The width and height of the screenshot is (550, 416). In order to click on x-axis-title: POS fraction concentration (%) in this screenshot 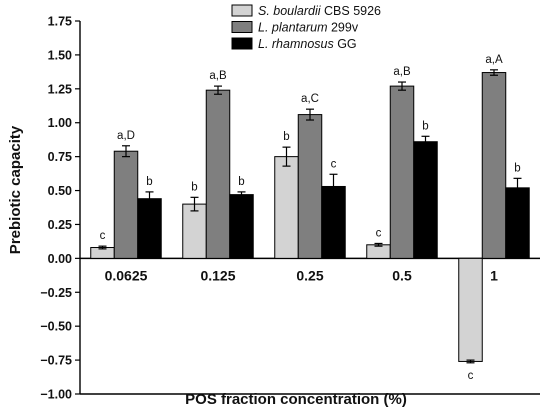, I will do `click(296, 399)`.